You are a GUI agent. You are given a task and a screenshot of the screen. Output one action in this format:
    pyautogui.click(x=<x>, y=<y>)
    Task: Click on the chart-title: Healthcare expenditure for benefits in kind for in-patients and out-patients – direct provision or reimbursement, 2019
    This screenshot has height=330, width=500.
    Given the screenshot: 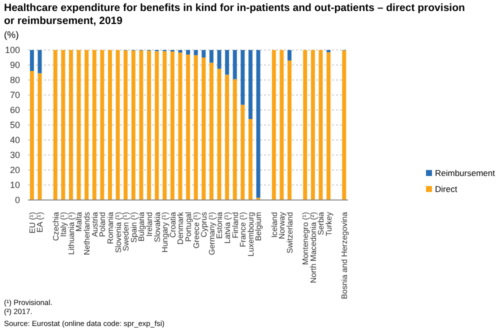 What is the action you would take?
    pyautogui.click(x=235, y=15)
    